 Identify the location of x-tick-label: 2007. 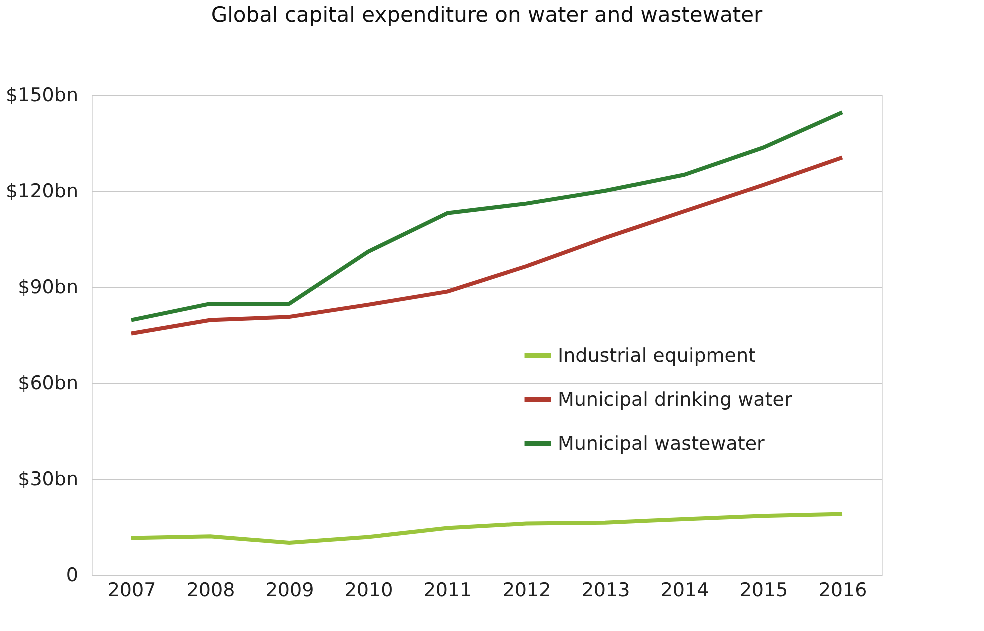
(132, 591).